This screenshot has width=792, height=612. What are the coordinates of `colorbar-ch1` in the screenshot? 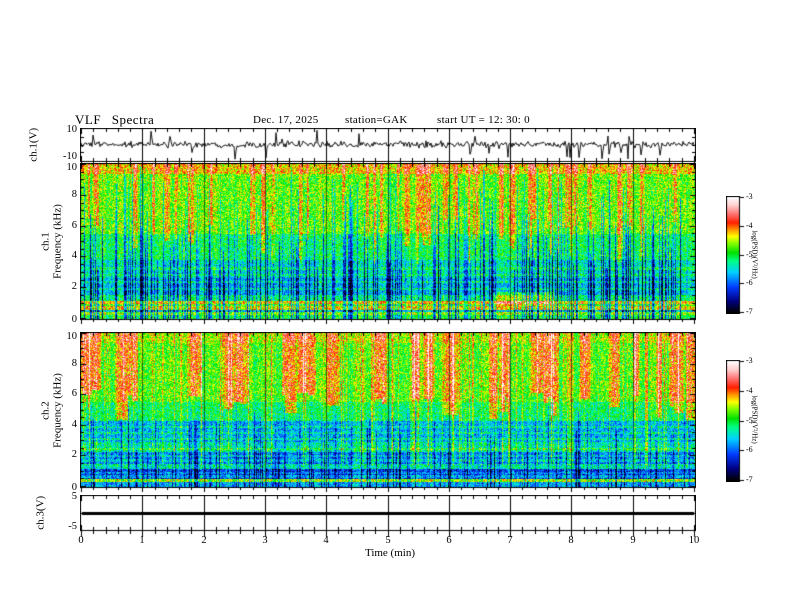 It's located at (736, 255).